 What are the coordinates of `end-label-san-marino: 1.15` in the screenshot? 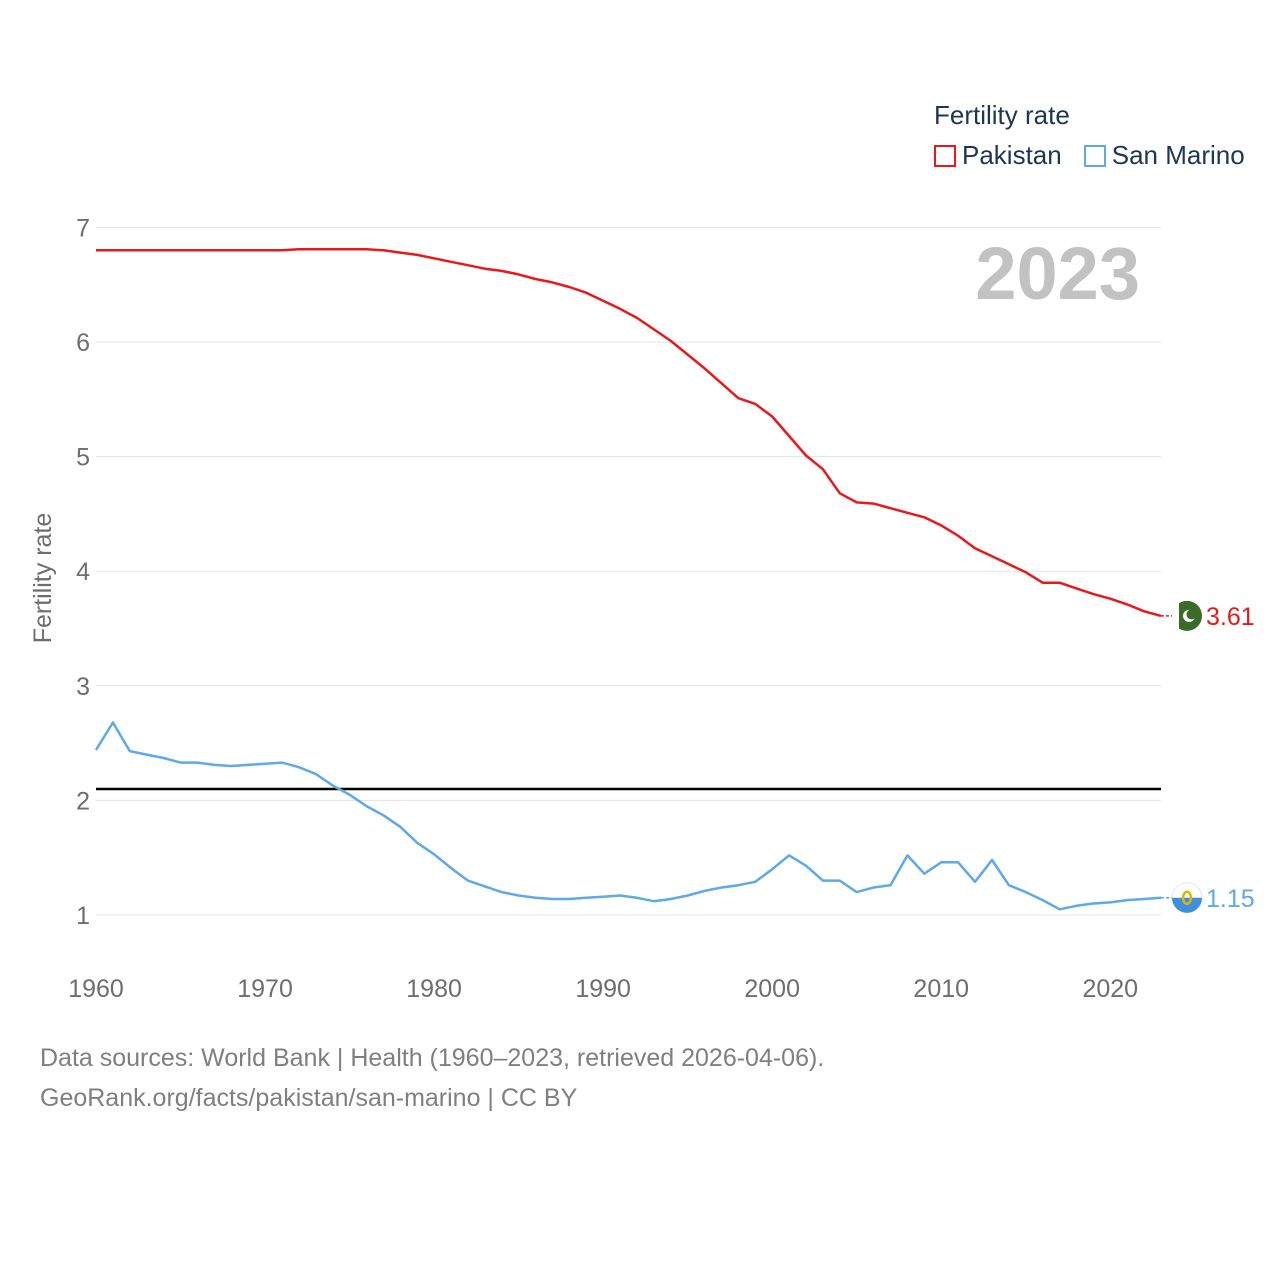 It's located at (1230, 899).